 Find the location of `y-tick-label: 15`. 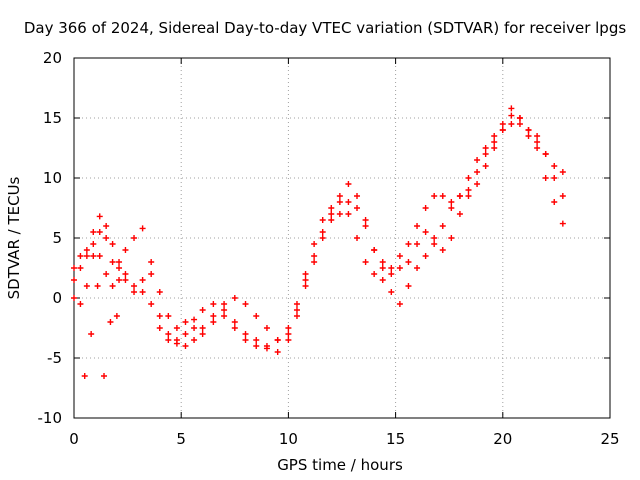

y-tick-label: 15 is located at coordinates (52, 118).